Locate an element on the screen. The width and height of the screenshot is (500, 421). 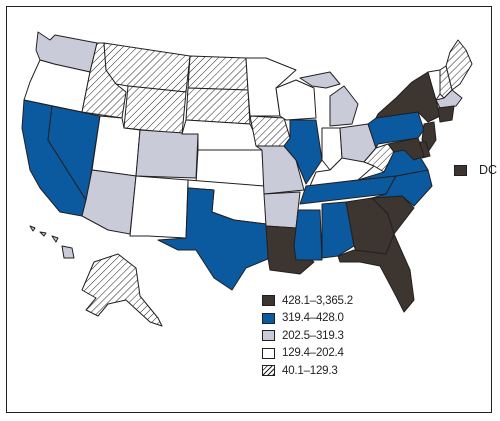
state-alaska is located at coordinates (122, 290).